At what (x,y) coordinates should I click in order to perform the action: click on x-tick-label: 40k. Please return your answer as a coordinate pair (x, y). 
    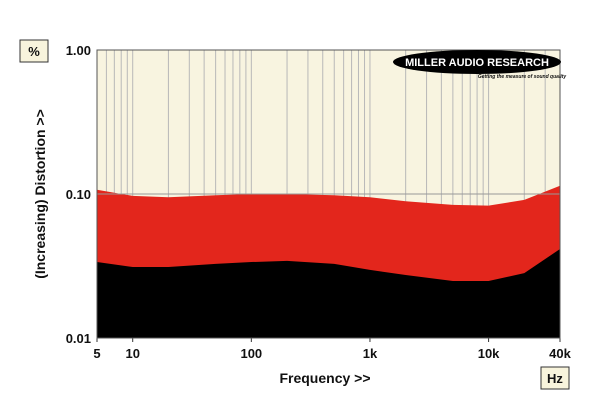
    Looking at the image, I should click on (560, 353).